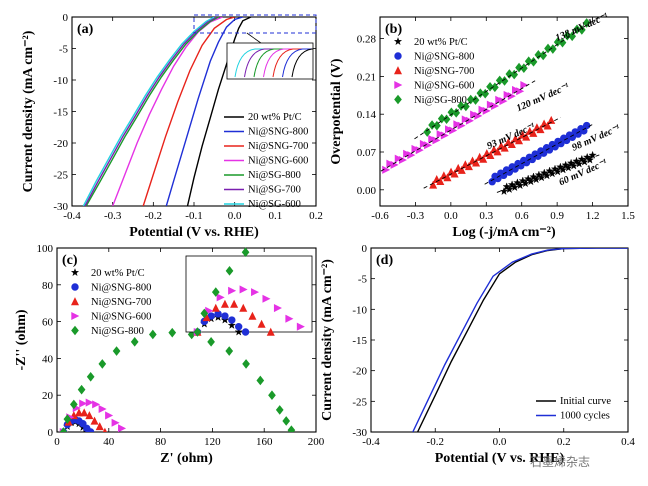 The height and width of the screenshot is (486, 648). What do you see at coordinates (109, 442) in the screenshot?
I see `x-tick-label: 40` at bounding box center [109, 442].